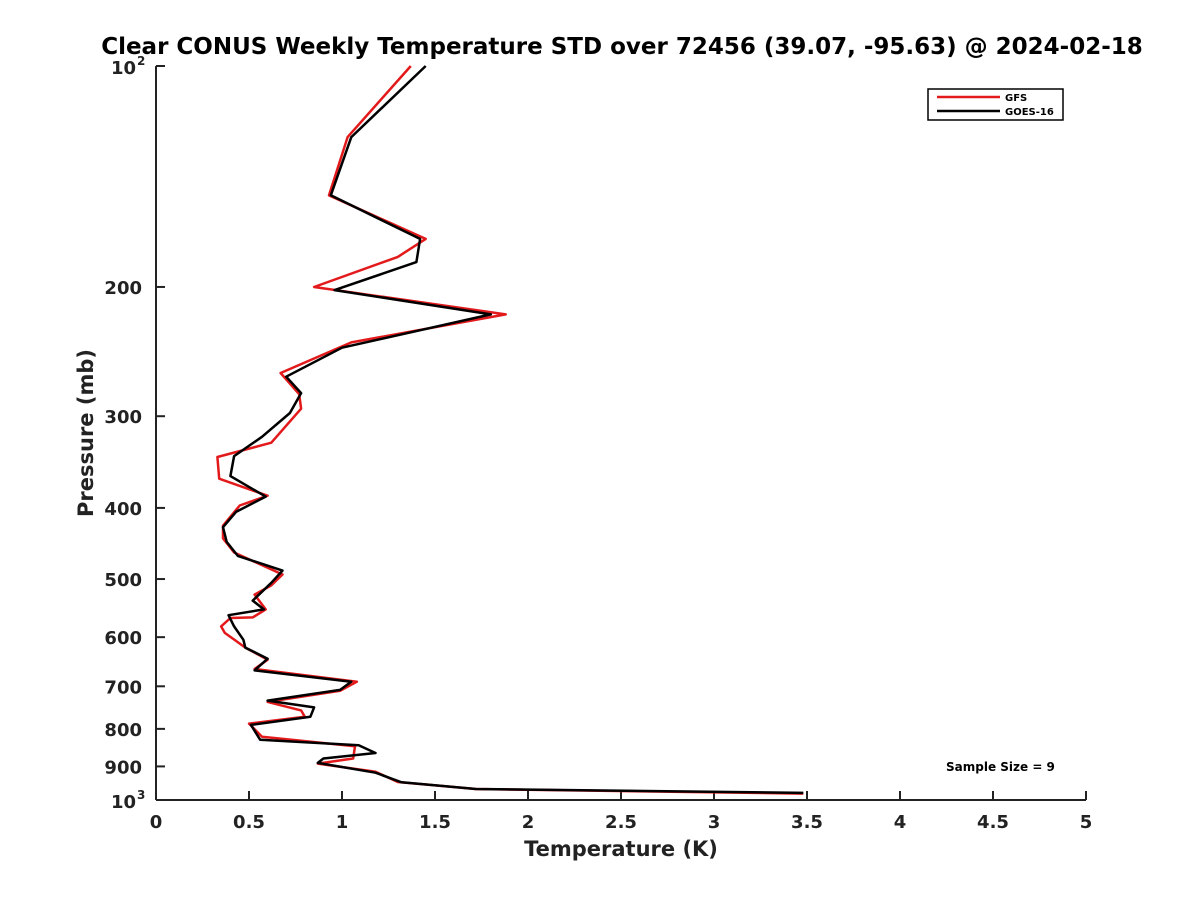  I want to click on legend: GFS GOES-16, so click(995, 104).